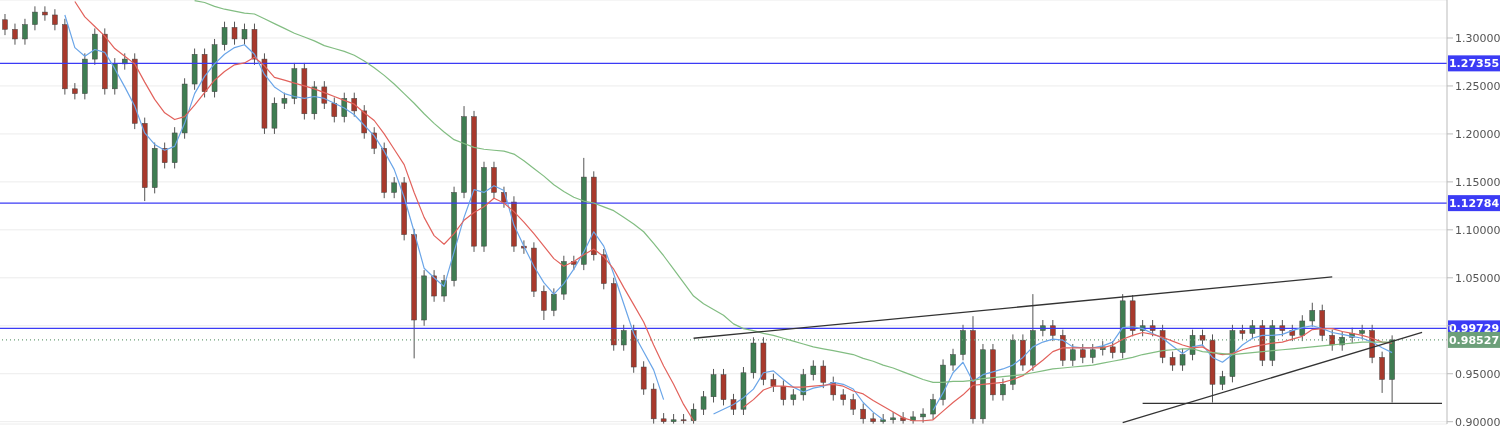  What do you see at coordinates (1474, 64) in the screenshot?
I see `ref-line-label: 1.27355` at bounding box center [1474, 64].